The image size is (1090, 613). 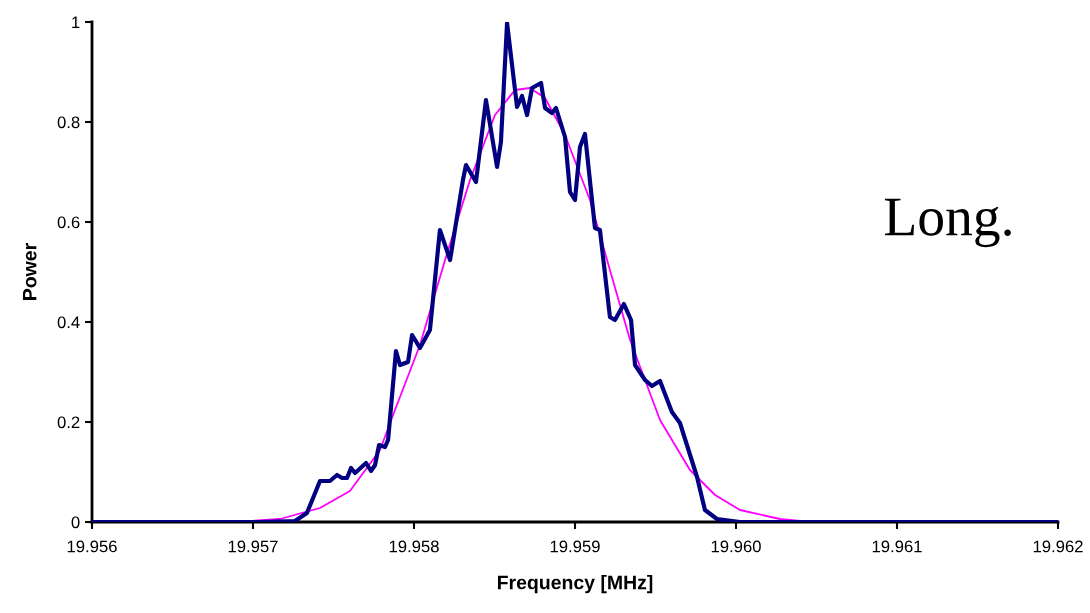 What do you see at coordinates (1058, 546) in the screenshot?
I see `x-tick-label: 19.962` at bounding box center [1058, 546].